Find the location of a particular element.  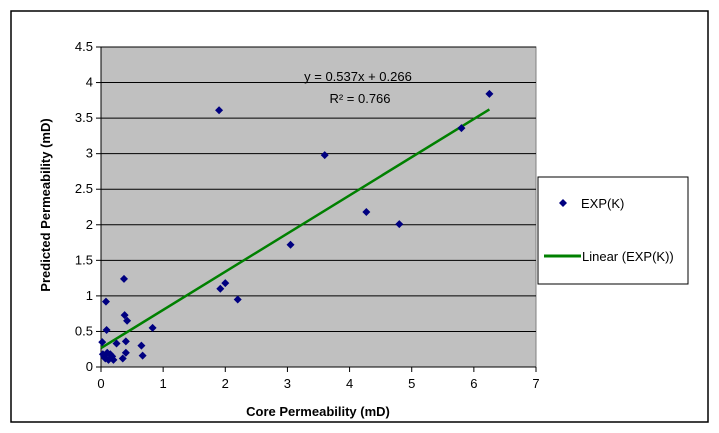

x-tick-label: 2 is located at coordinates (225, 383).